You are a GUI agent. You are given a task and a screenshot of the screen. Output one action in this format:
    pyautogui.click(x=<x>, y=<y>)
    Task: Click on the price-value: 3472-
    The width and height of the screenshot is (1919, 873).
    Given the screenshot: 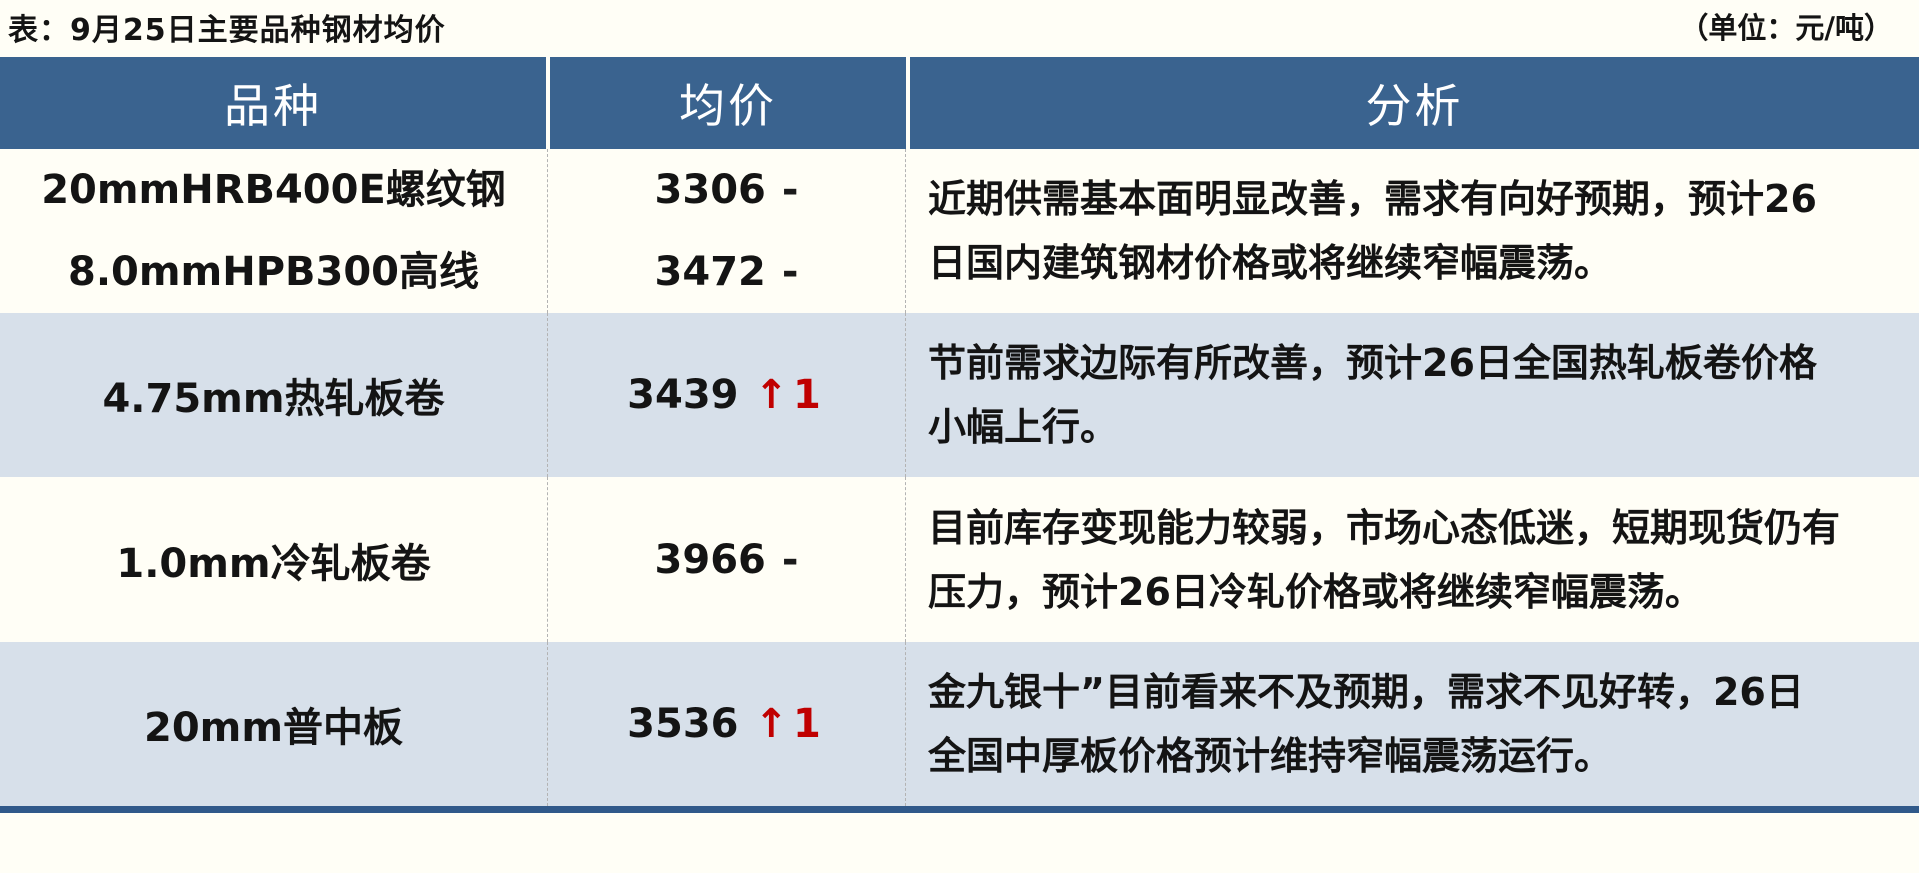 What is the action you would take?
    pyautogui.click(x=726, y=272)
    